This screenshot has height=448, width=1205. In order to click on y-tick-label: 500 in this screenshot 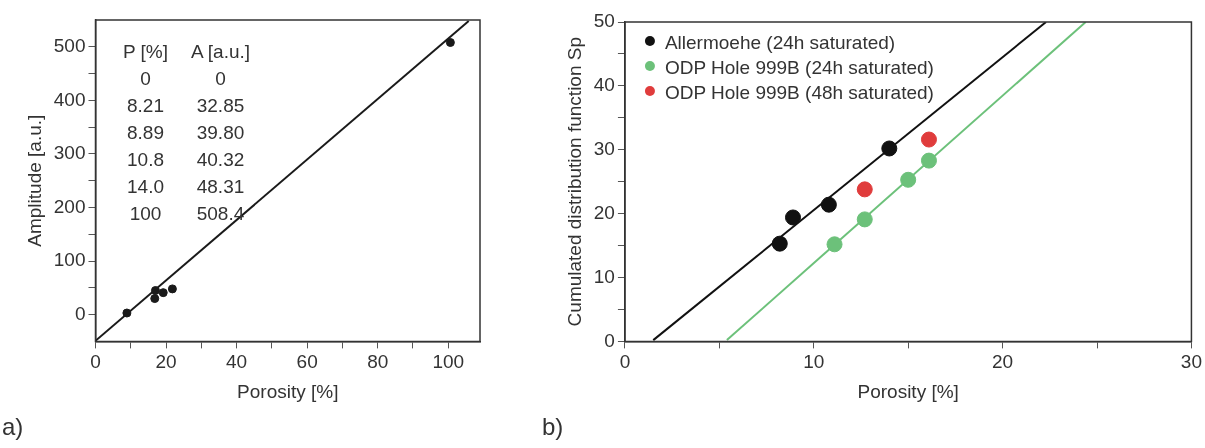, I will do `click(69, 46)`.